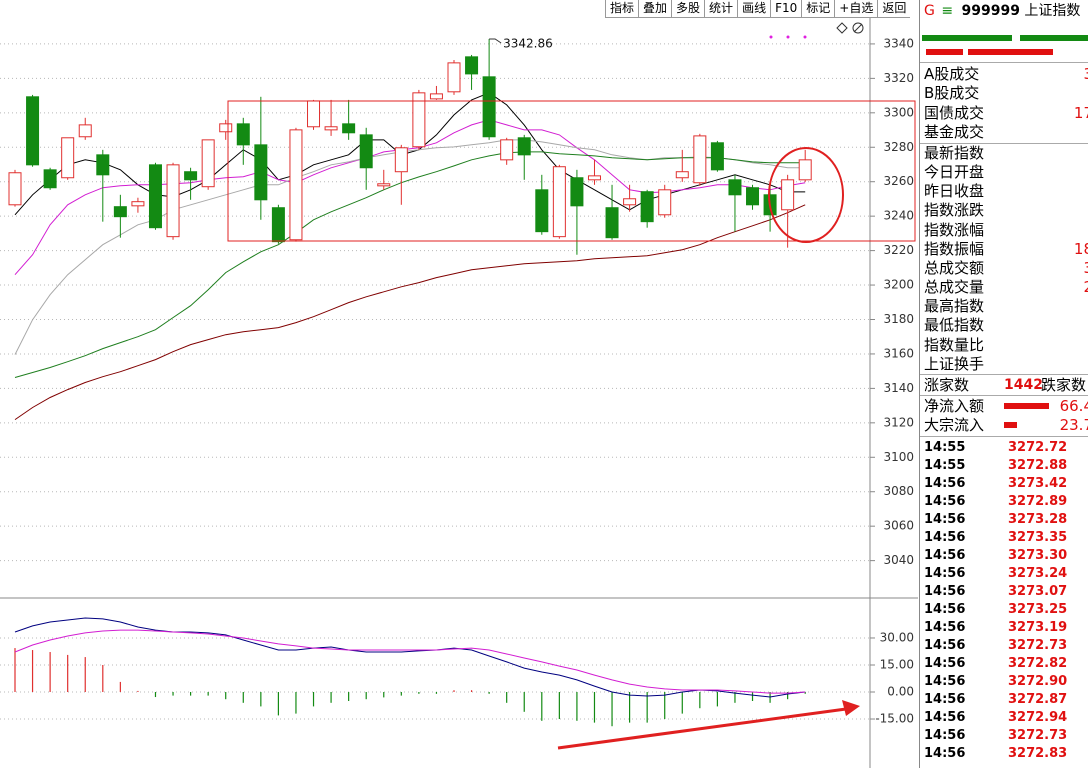 The width and height of the screenshot is (1088, 768). What do you see at coordinates (842, 28) in the screenshot?
I see `icon-diamond` at bounding box center [842, 28].